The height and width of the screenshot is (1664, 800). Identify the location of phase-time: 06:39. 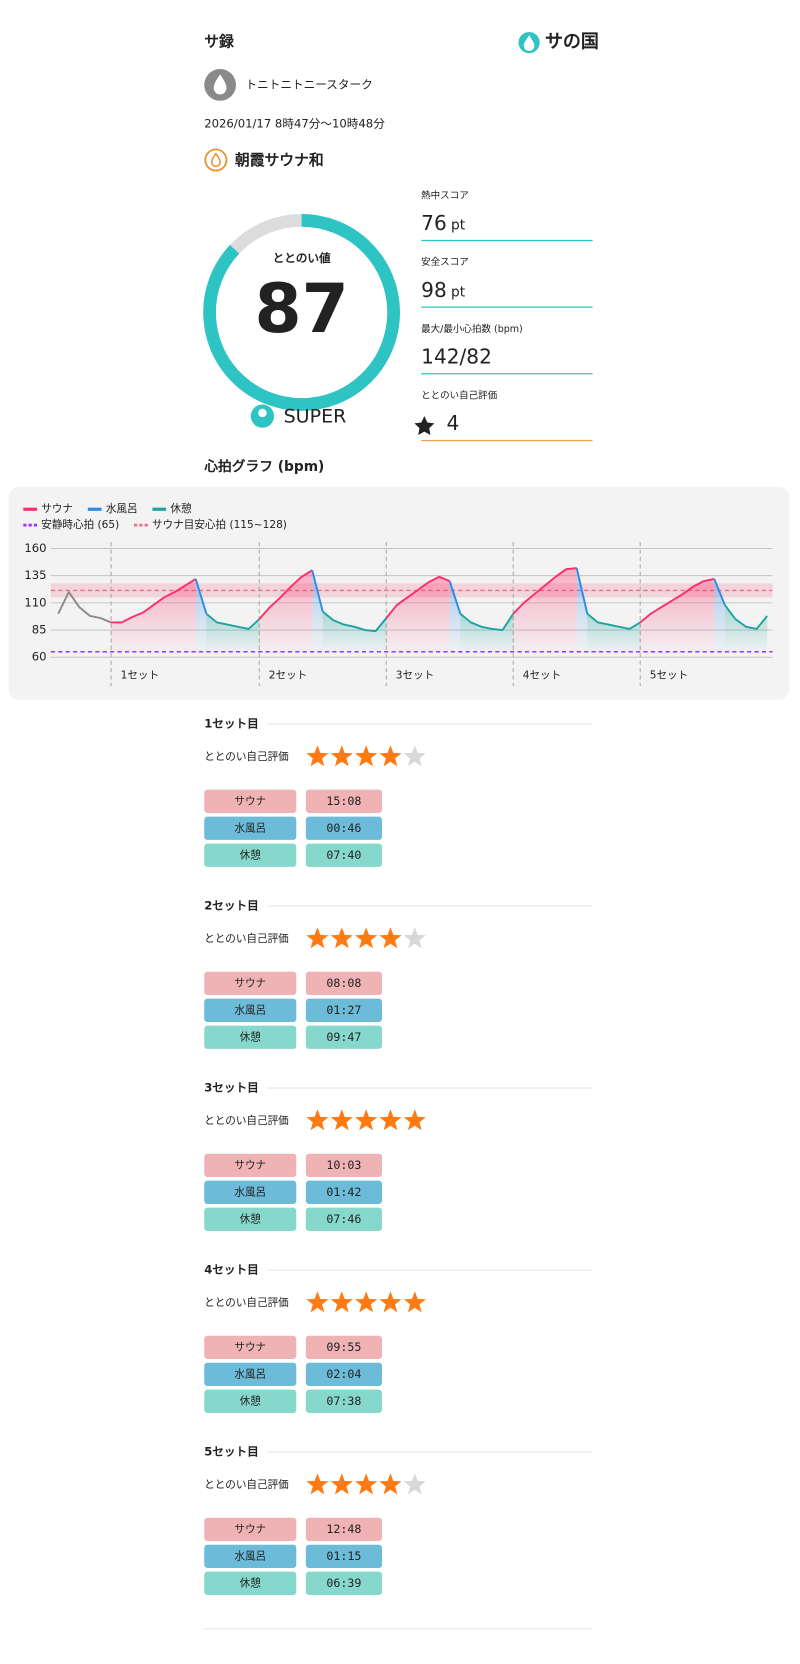
(343, 1583).